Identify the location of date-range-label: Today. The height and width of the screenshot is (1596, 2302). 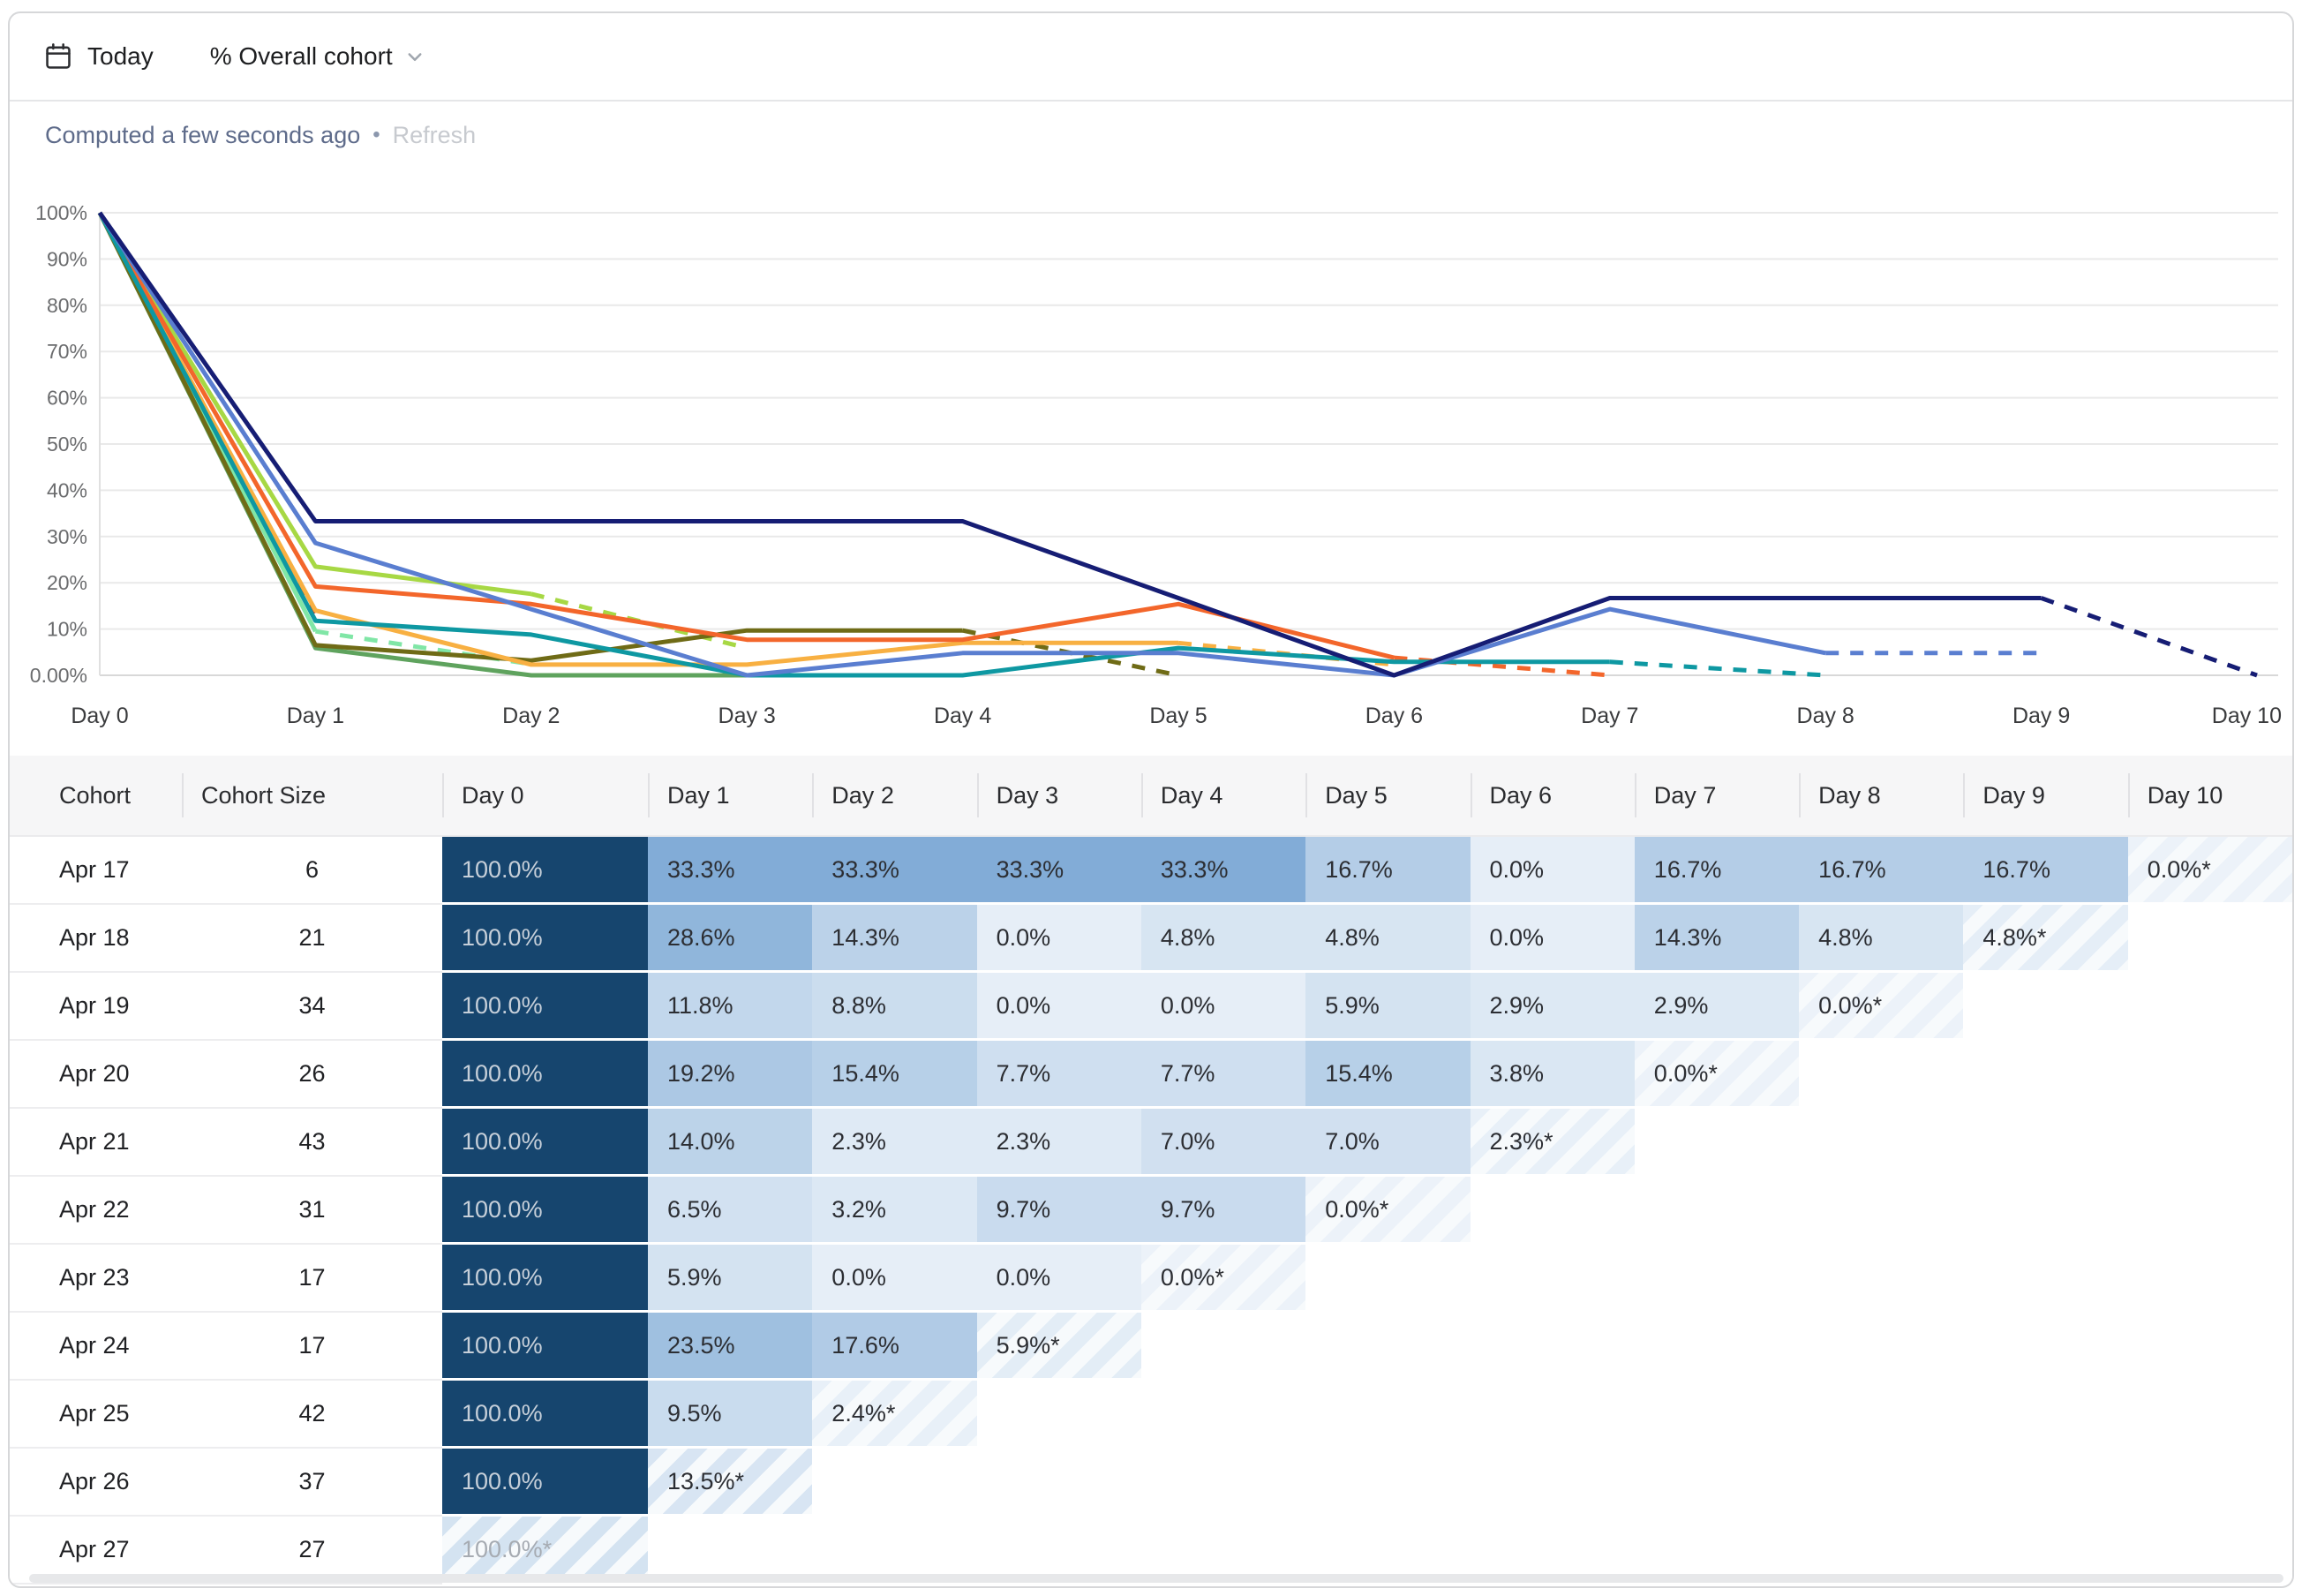
(120, 56).